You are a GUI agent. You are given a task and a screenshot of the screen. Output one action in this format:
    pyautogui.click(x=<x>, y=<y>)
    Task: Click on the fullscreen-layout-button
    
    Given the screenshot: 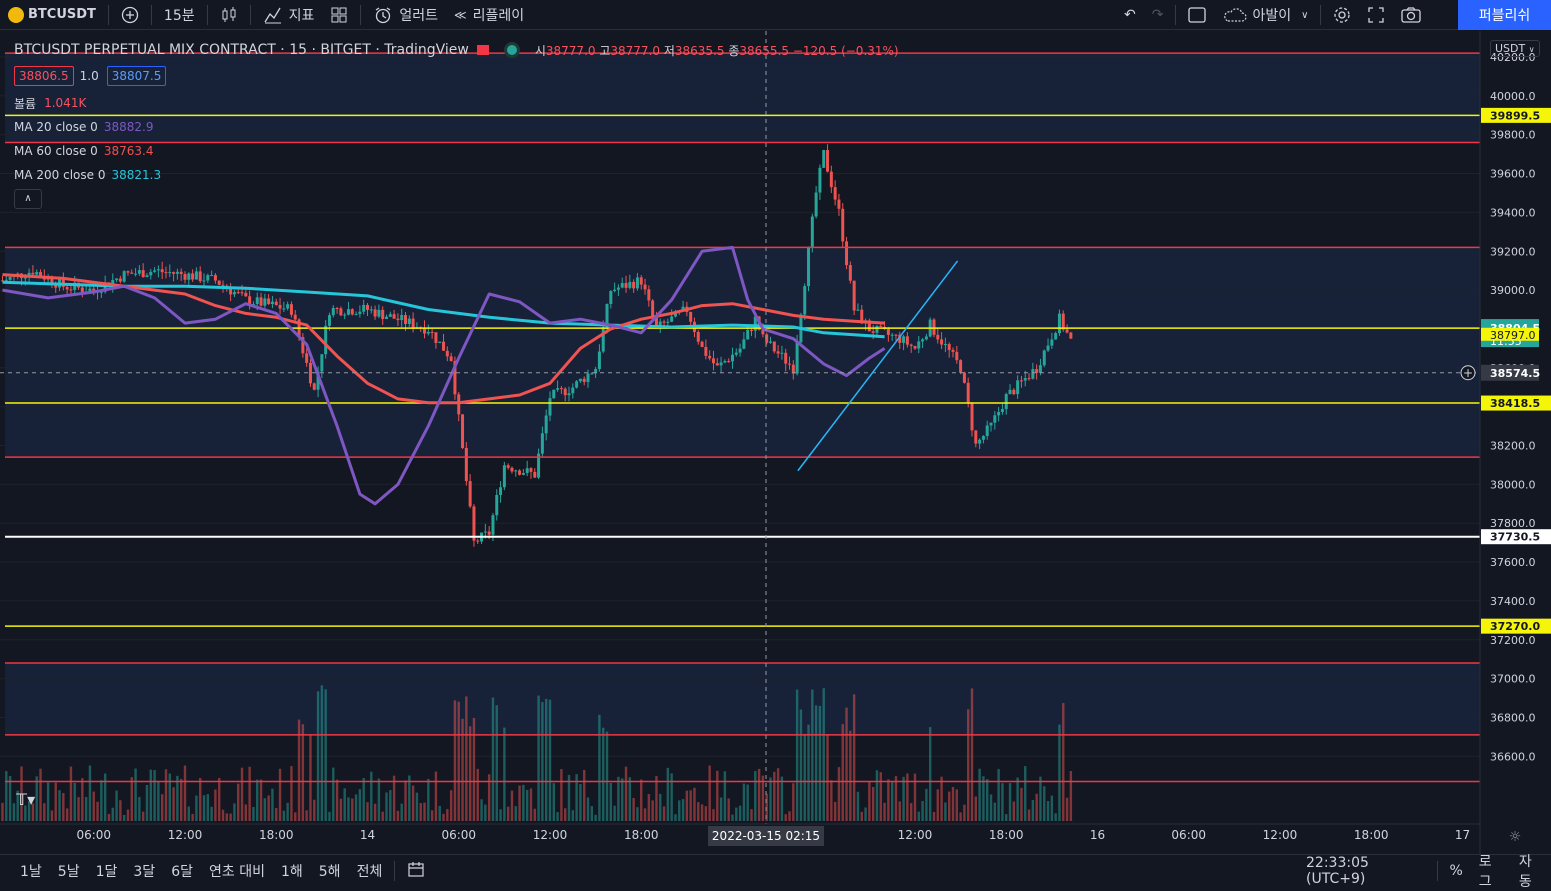 What is the action you would take?
    pyautogui.click(x=1197, y=15)
    